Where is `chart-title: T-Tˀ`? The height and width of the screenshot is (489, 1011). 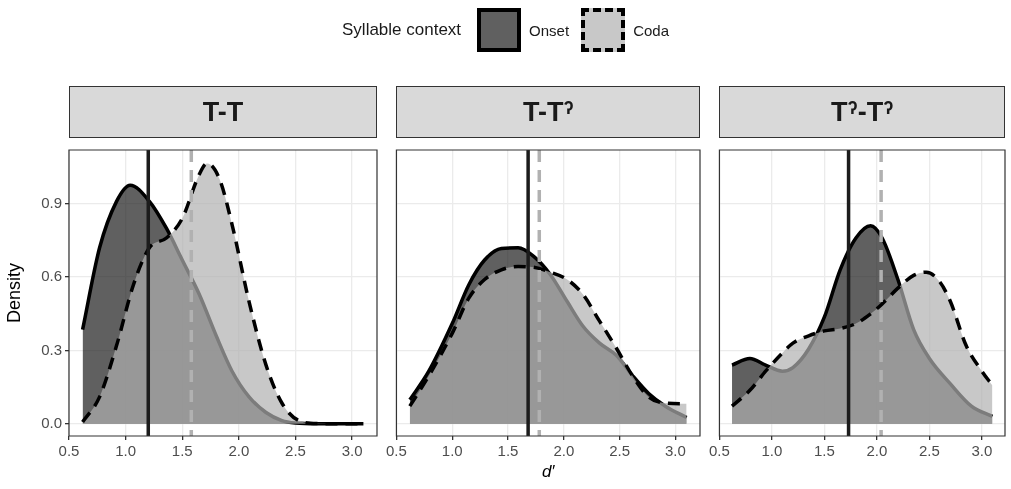 chart-title: T-Tˀ is located at coordinates (548, 112).